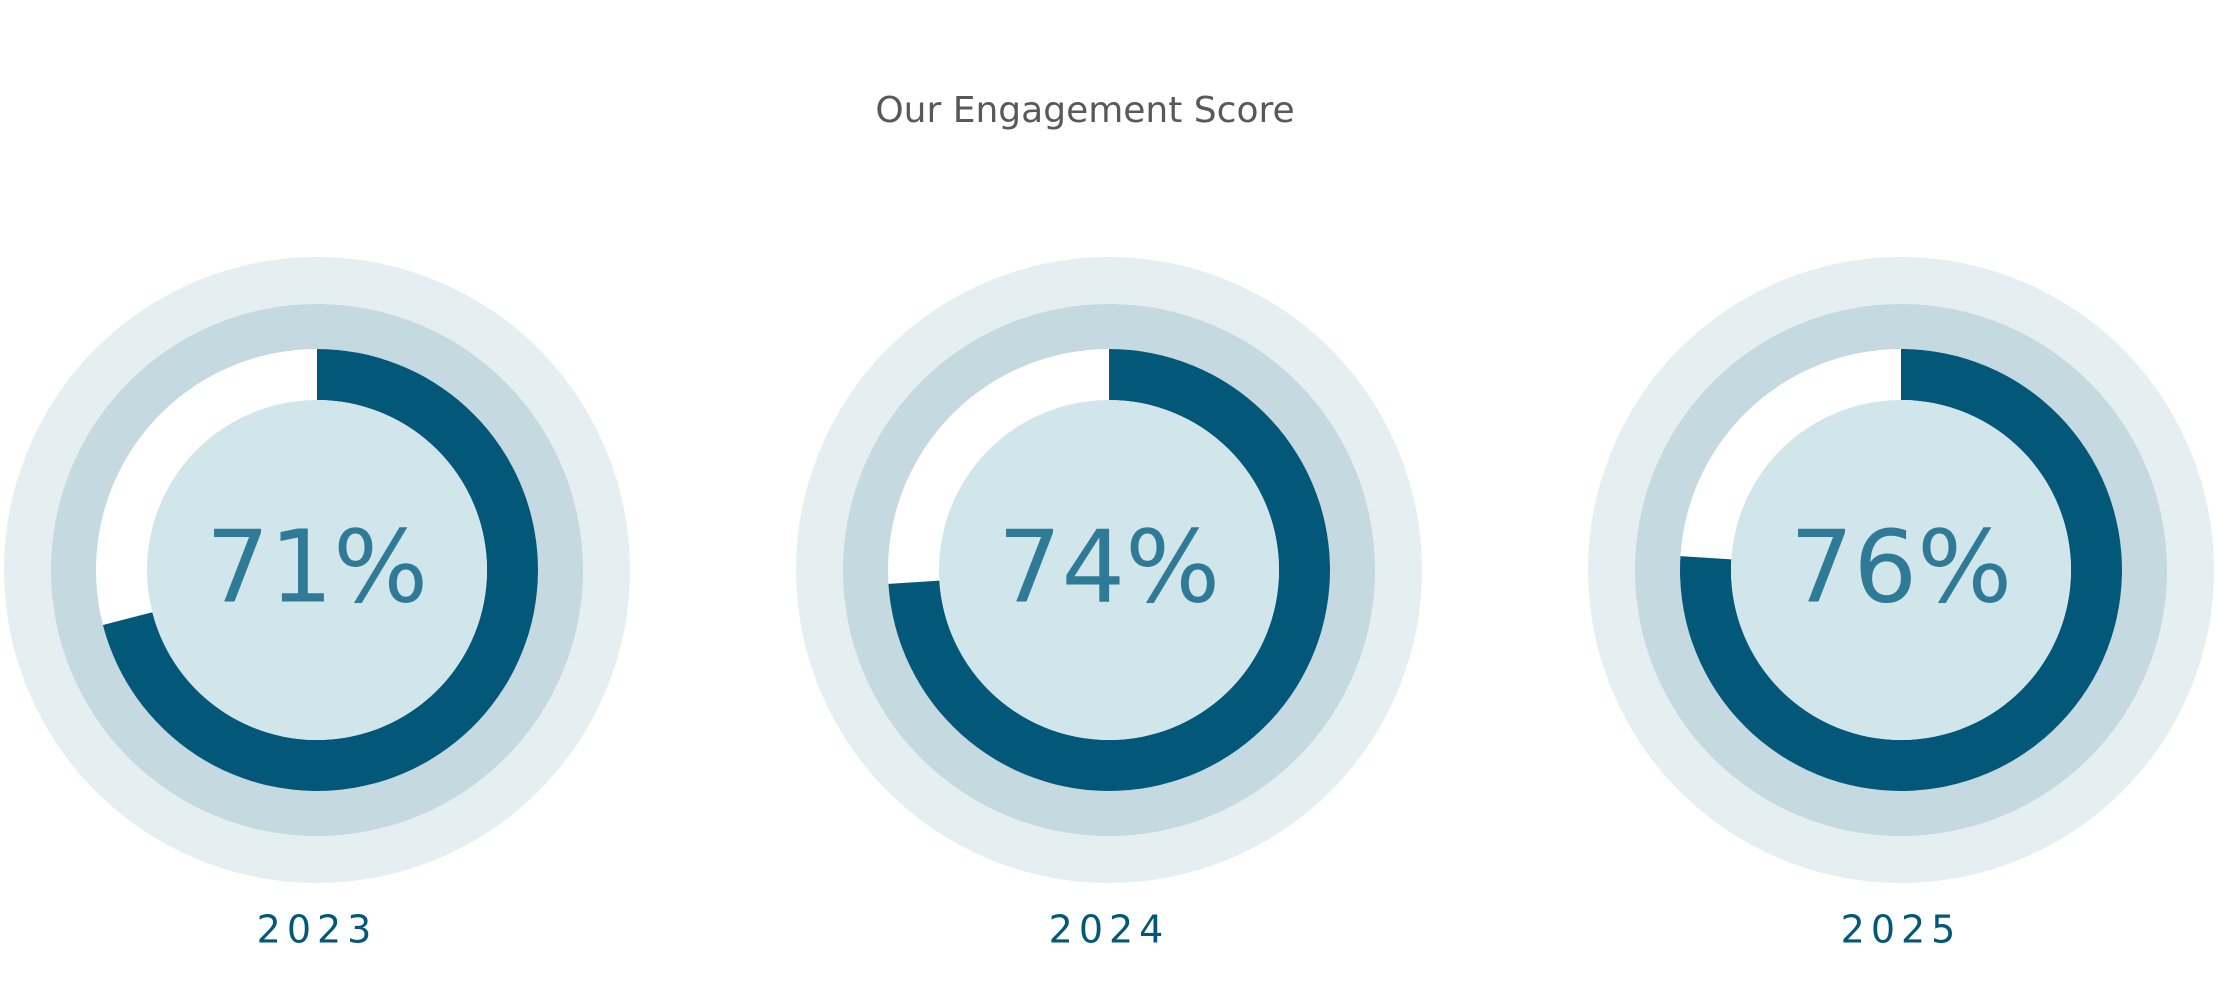  I want to click on value-label: 74%, so click(1109, 566).